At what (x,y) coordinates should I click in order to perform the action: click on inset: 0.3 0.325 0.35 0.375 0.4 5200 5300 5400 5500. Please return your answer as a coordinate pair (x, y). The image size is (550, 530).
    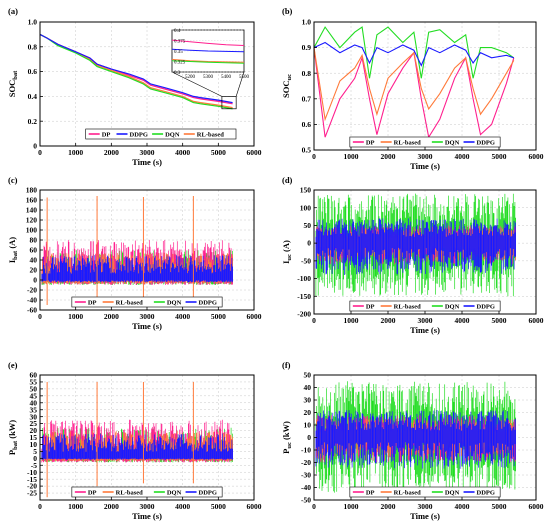
    Looking at the image, I should click on (210, 69).